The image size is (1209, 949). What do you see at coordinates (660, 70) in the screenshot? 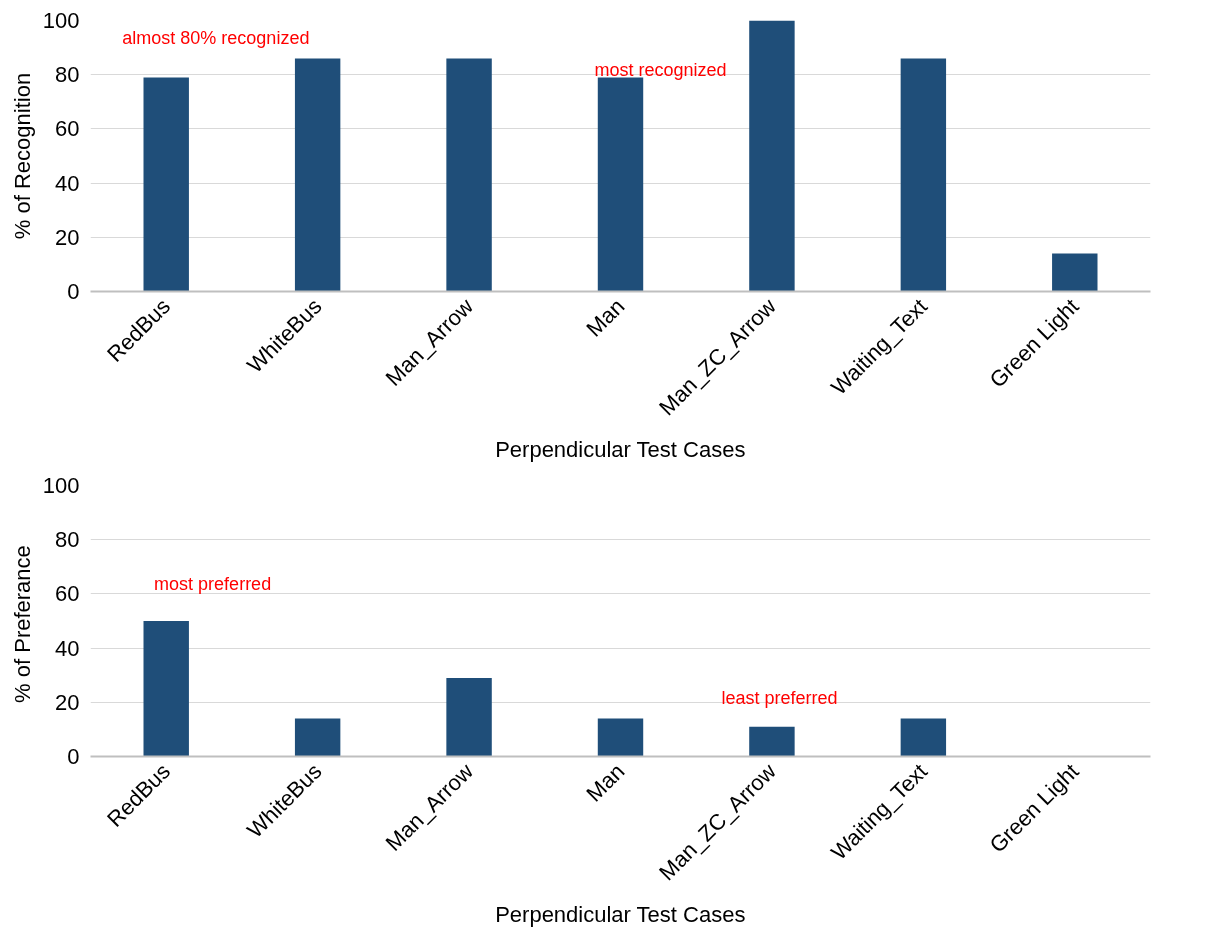
I see `annotation: most recognized` at bounding box center [660, 70].